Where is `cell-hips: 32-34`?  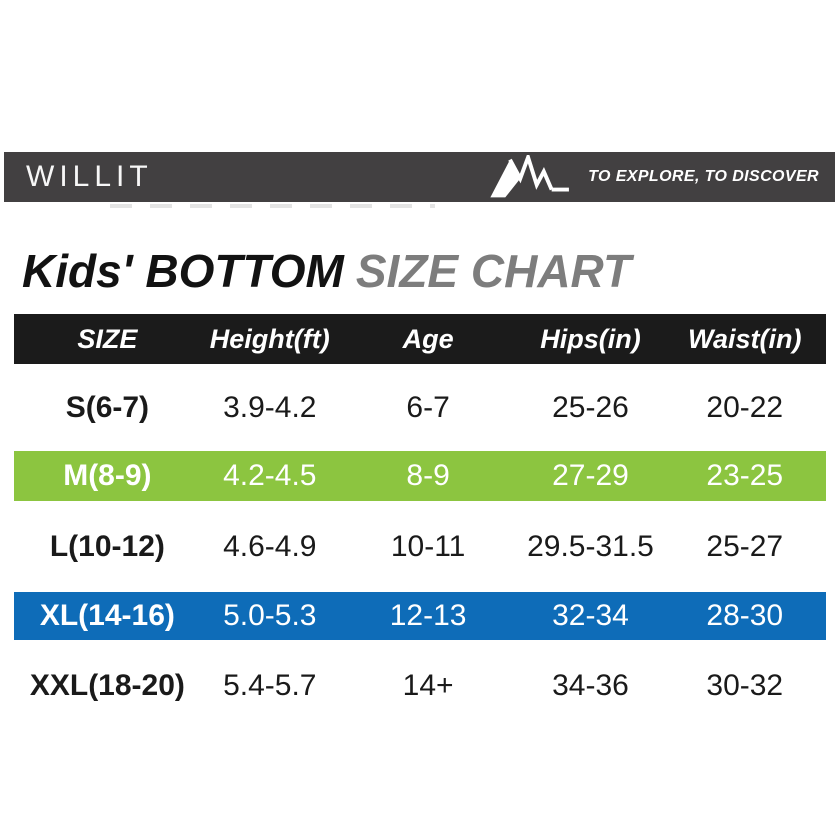
cell-hips: 32-34 is located at coordinates (590, 615).